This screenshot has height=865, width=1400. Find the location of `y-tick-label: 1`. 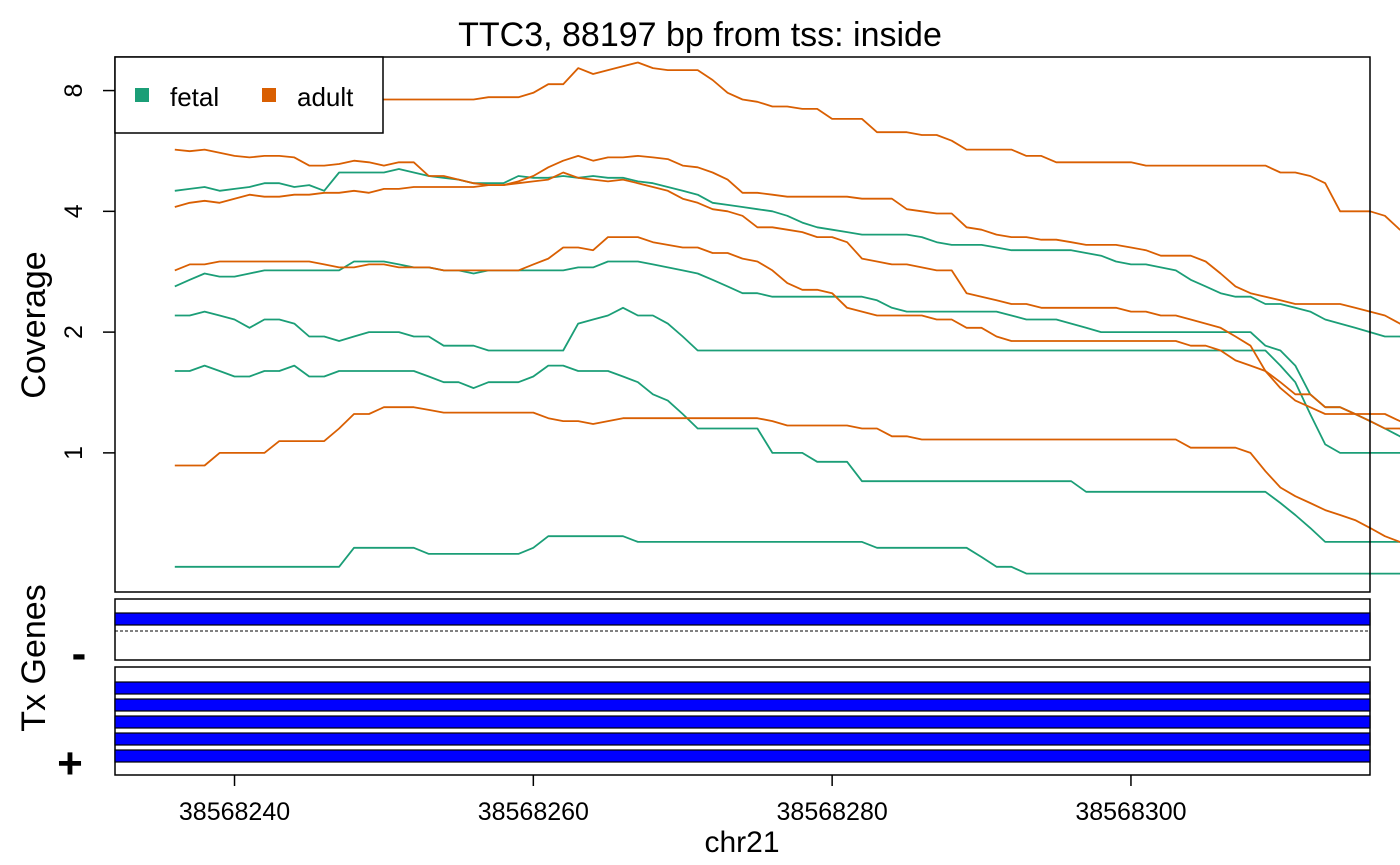

y-tick-label: 1 is located at coordinates (74, 453).